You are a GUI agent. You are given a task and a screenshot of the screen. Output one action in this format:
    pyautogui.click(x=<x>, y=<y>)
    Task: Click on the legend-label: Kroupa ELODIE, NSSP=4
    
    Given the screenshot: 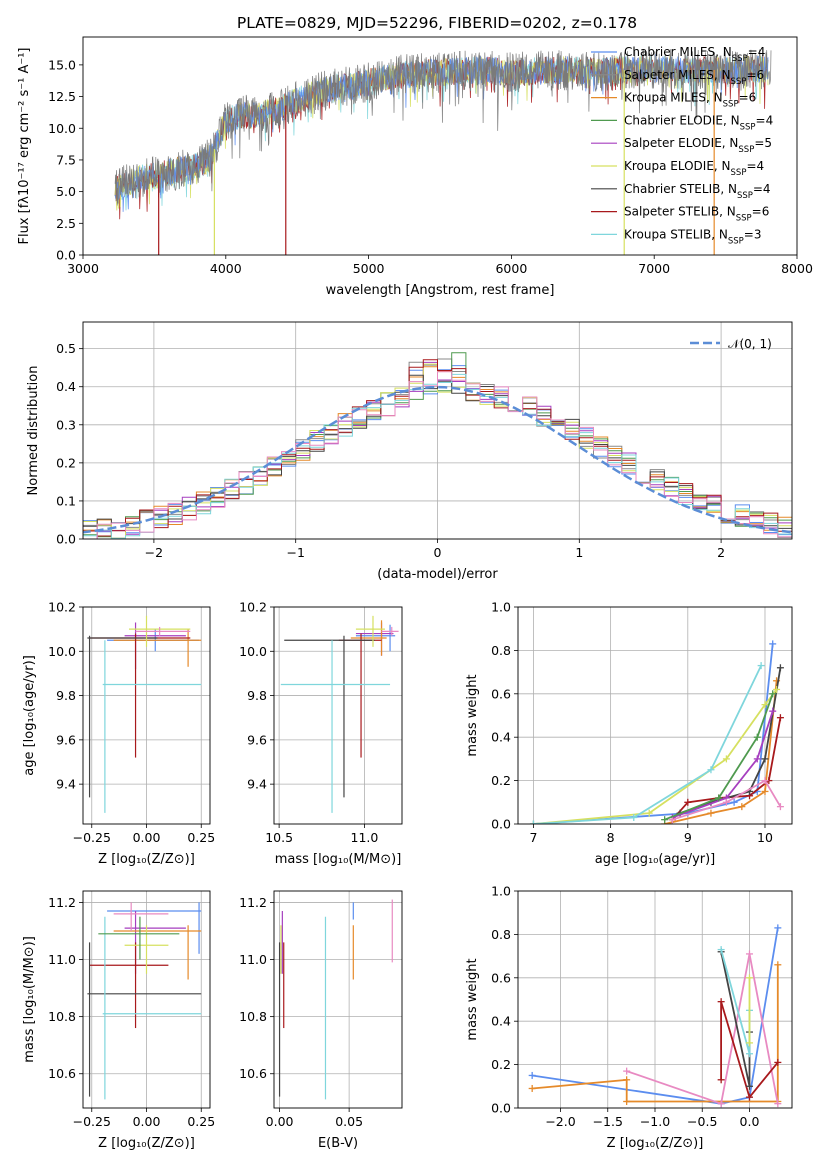 What is the action you would take?
    pyautogui.click(x=694, y=168)
    